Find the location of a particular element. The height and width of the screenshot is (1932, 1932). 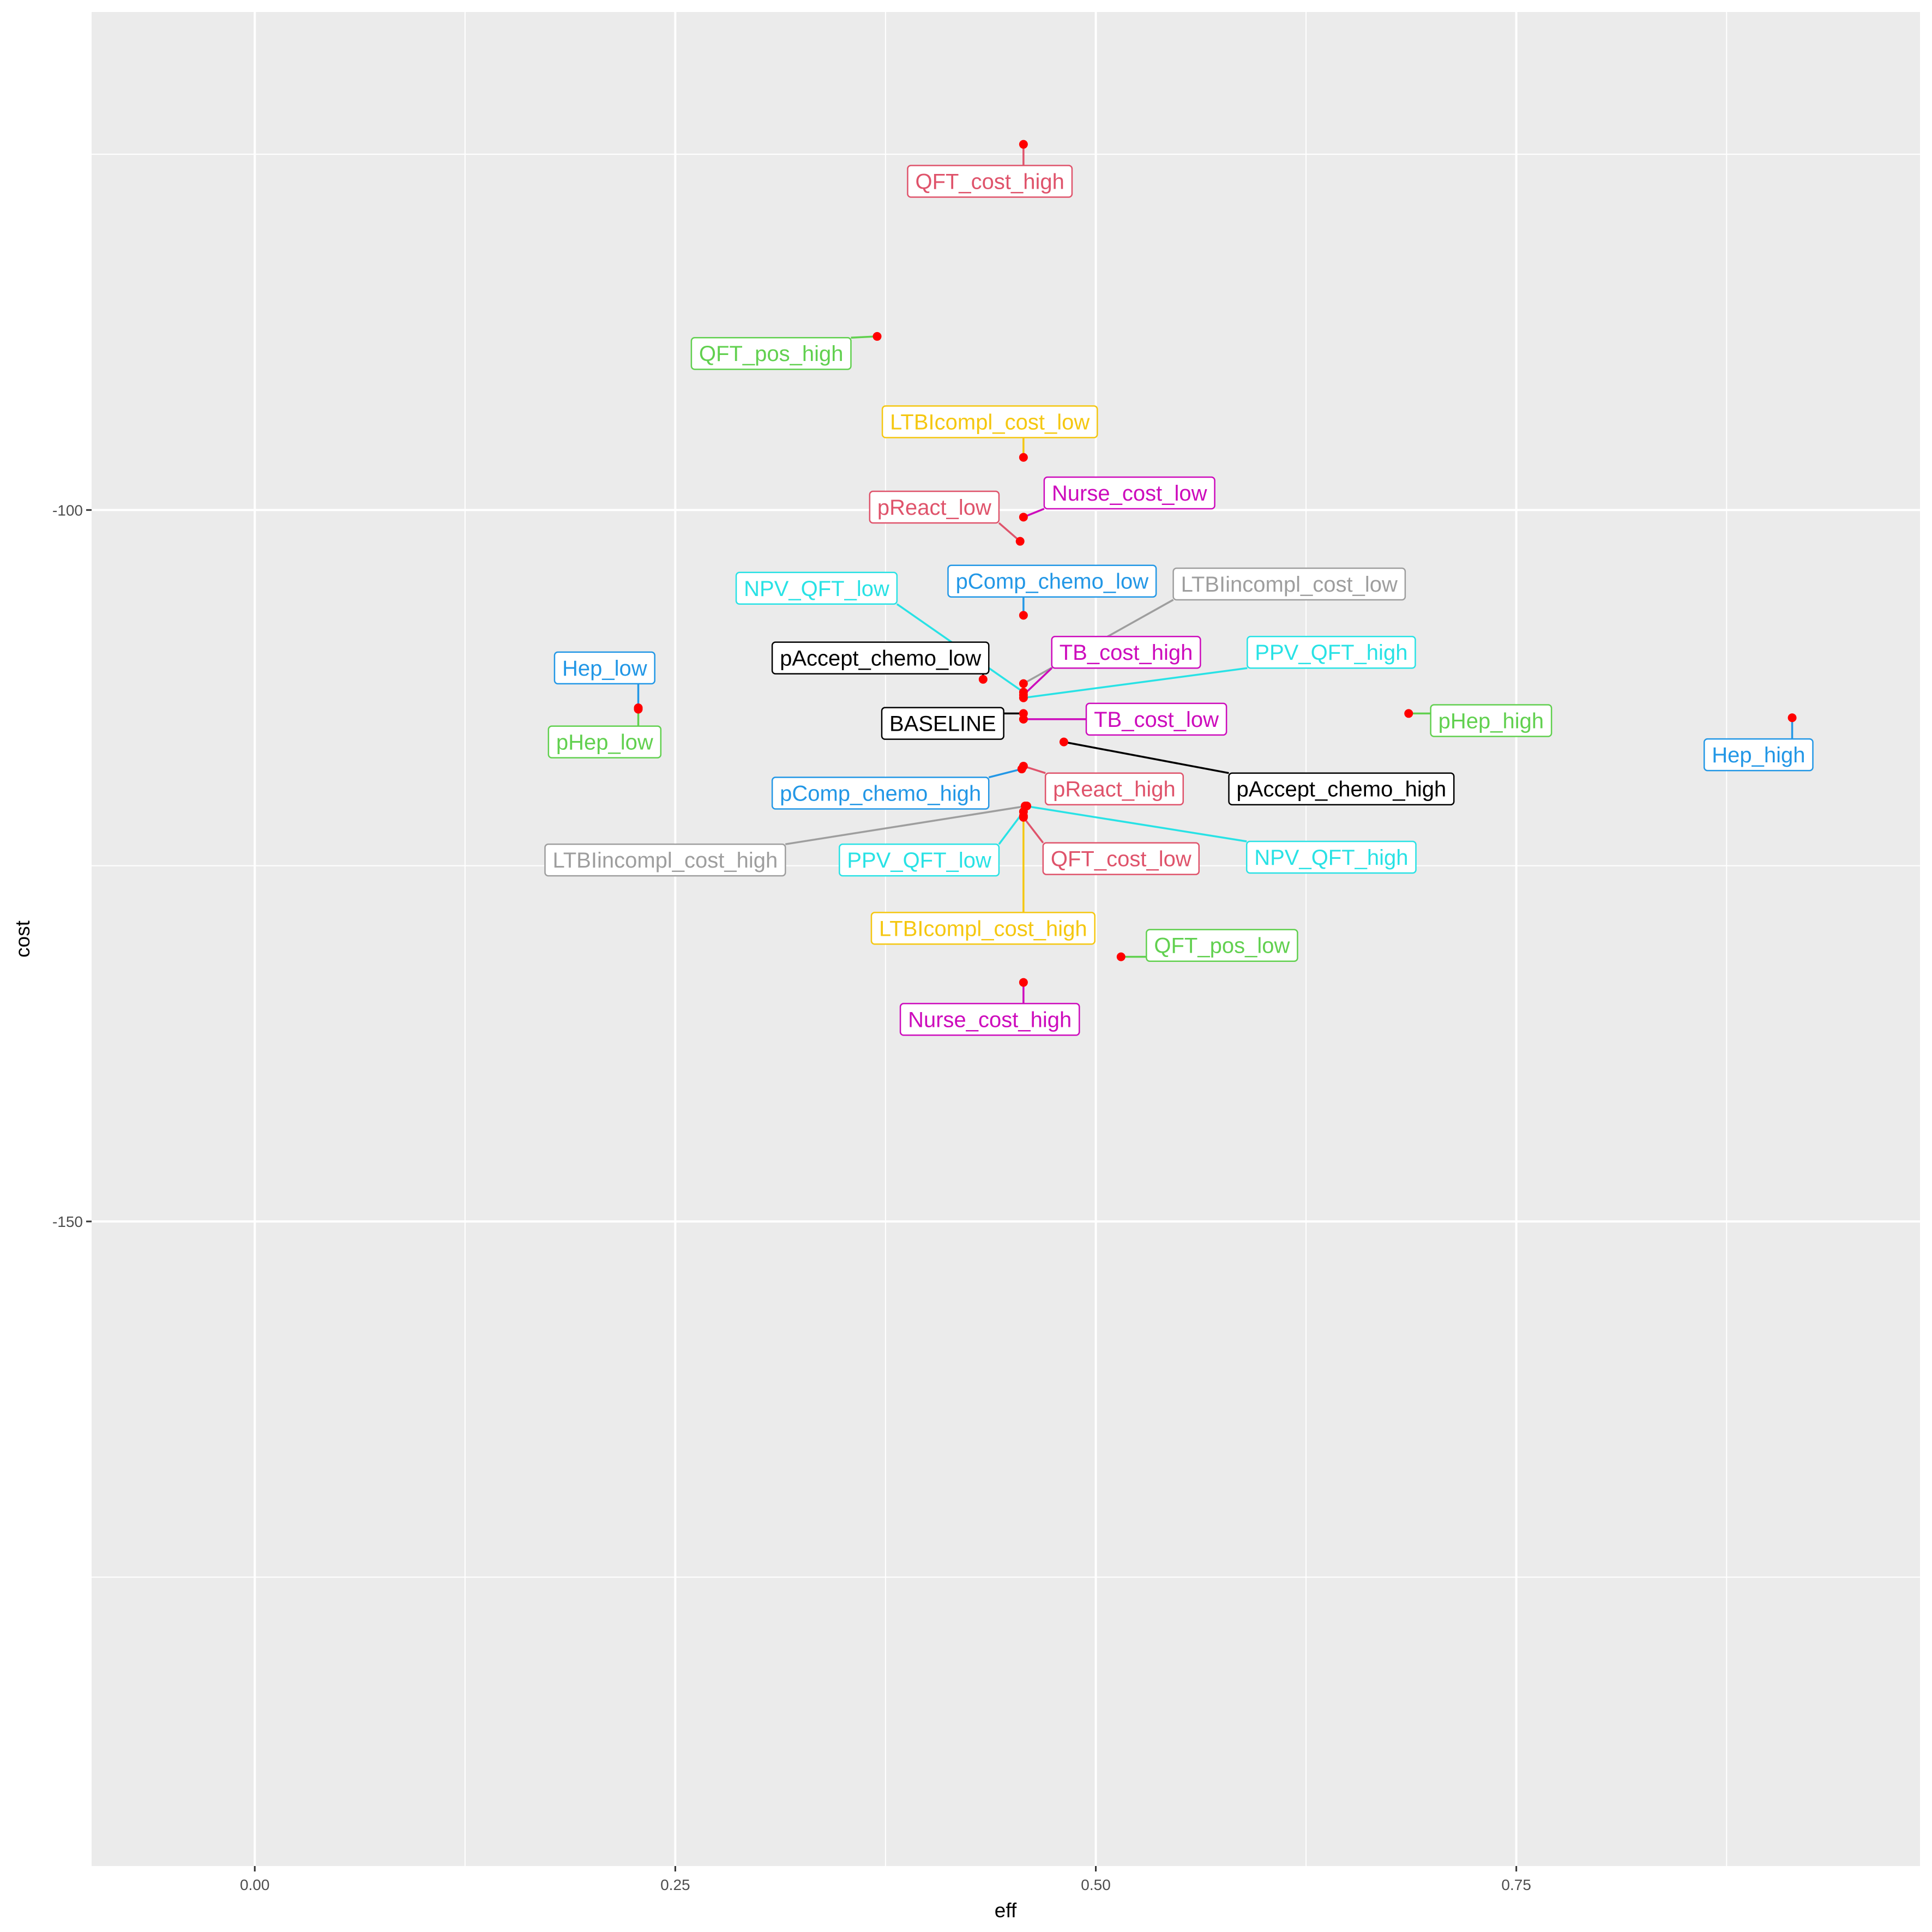

label-text: BASELINE is located at coordinates (942, 724).